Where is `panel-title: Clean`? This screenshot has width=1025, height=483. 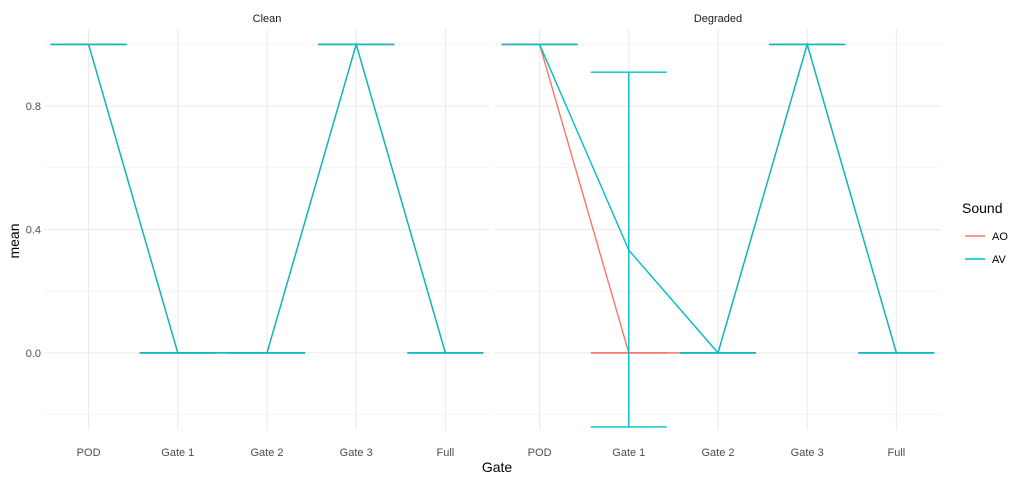 panel-title: Clean is located at coordinates (267, 19).